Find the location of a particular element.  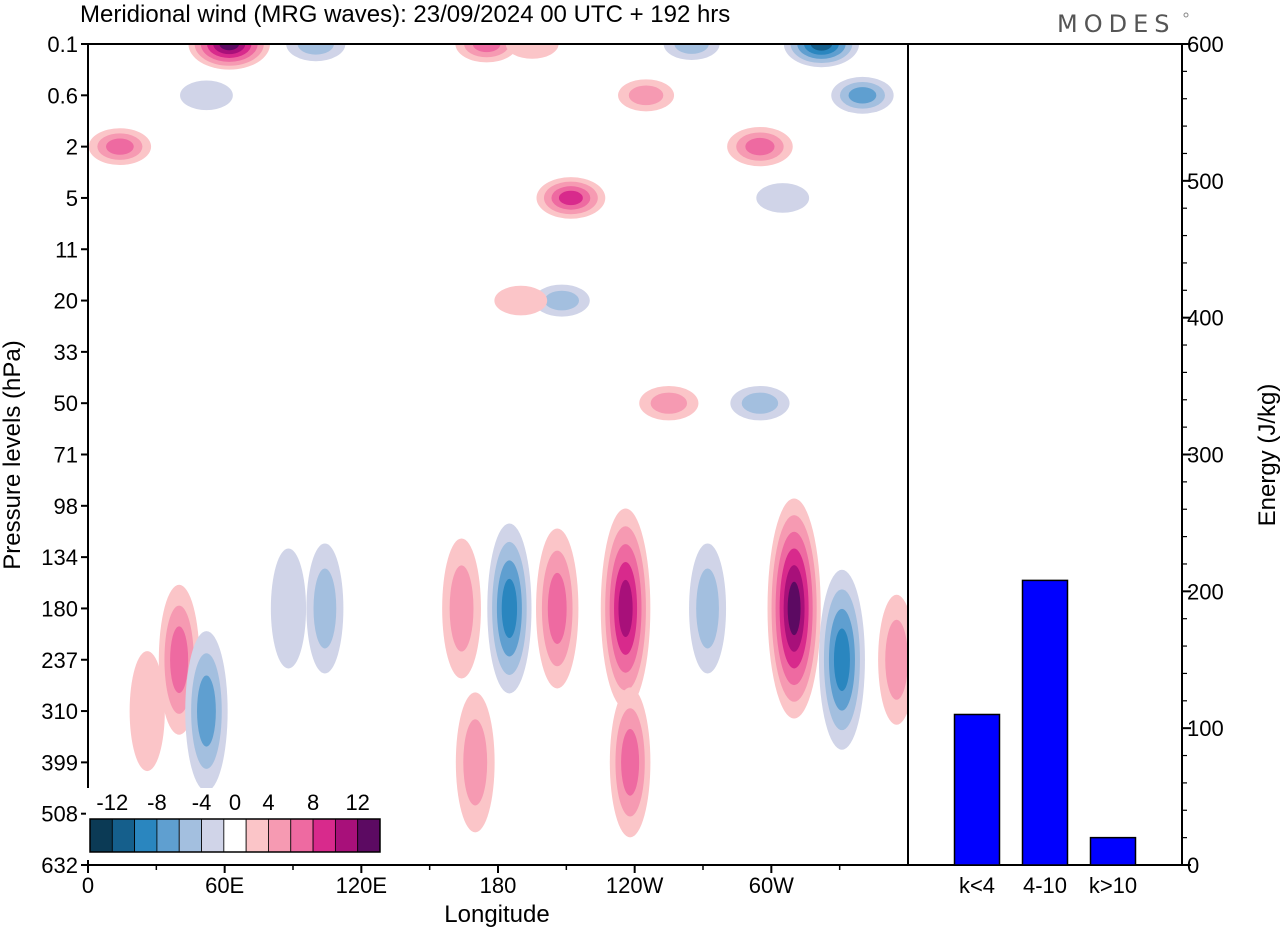

longitude-tick-label: 60E is located at coordinates (224, 885).